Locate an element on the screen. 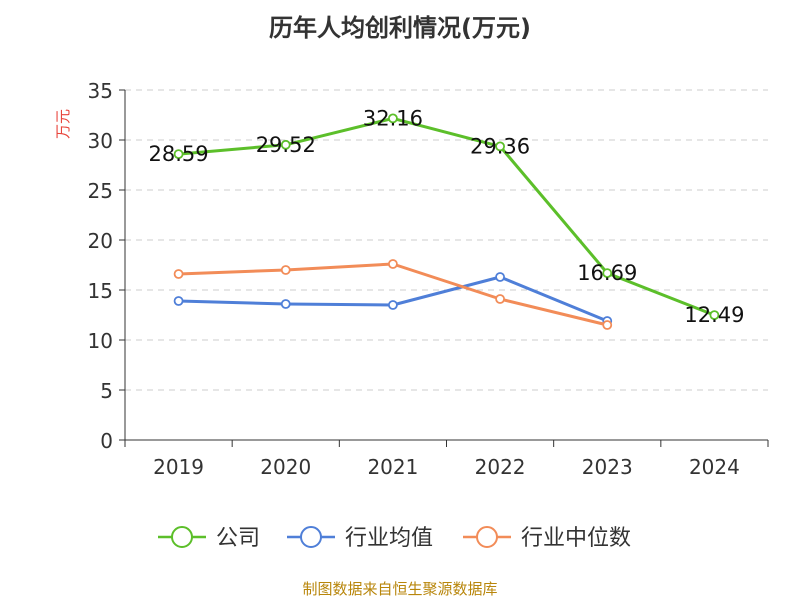 Image resolution: width=800 pixels, height=600 pixels. chart-title: 历年人均创利情况(万元) is located at coordinates (400, 28).